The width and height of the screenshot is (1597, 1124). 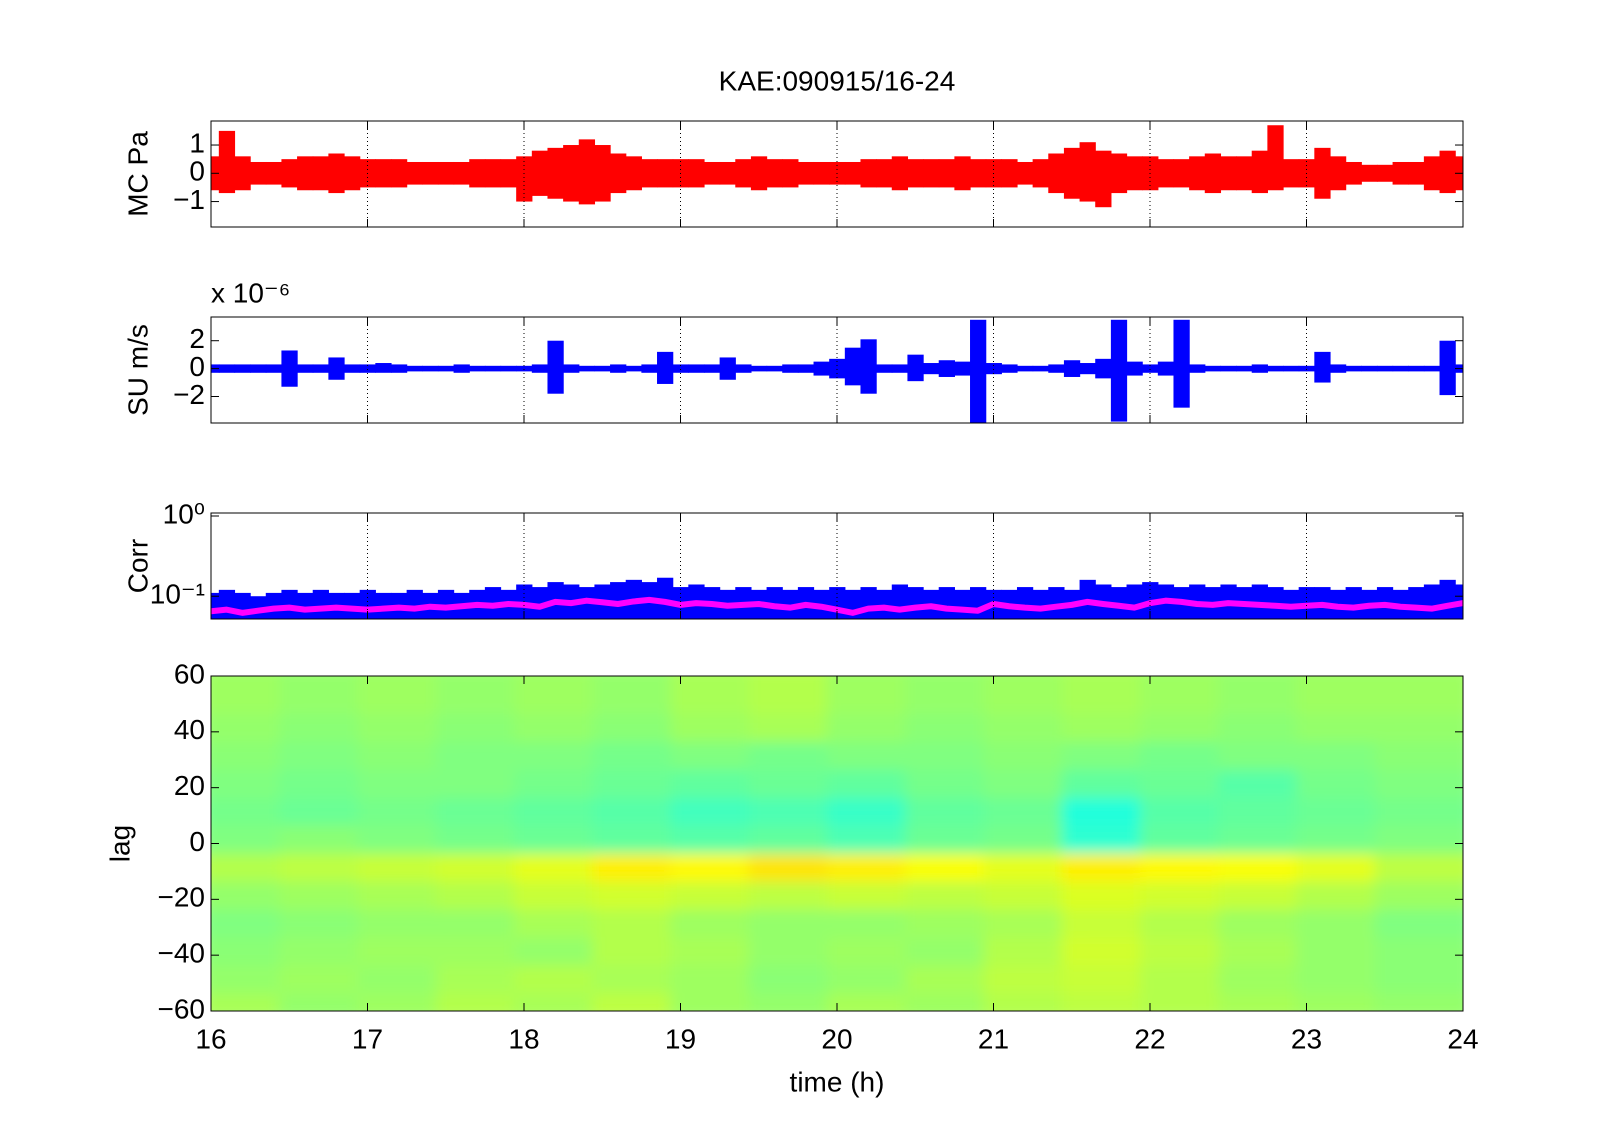 What do you see at coordinates (250, 292) in the screenshot?
I see `axis-exponent: x 10⁻⁶` at bounding box center [250, 292].